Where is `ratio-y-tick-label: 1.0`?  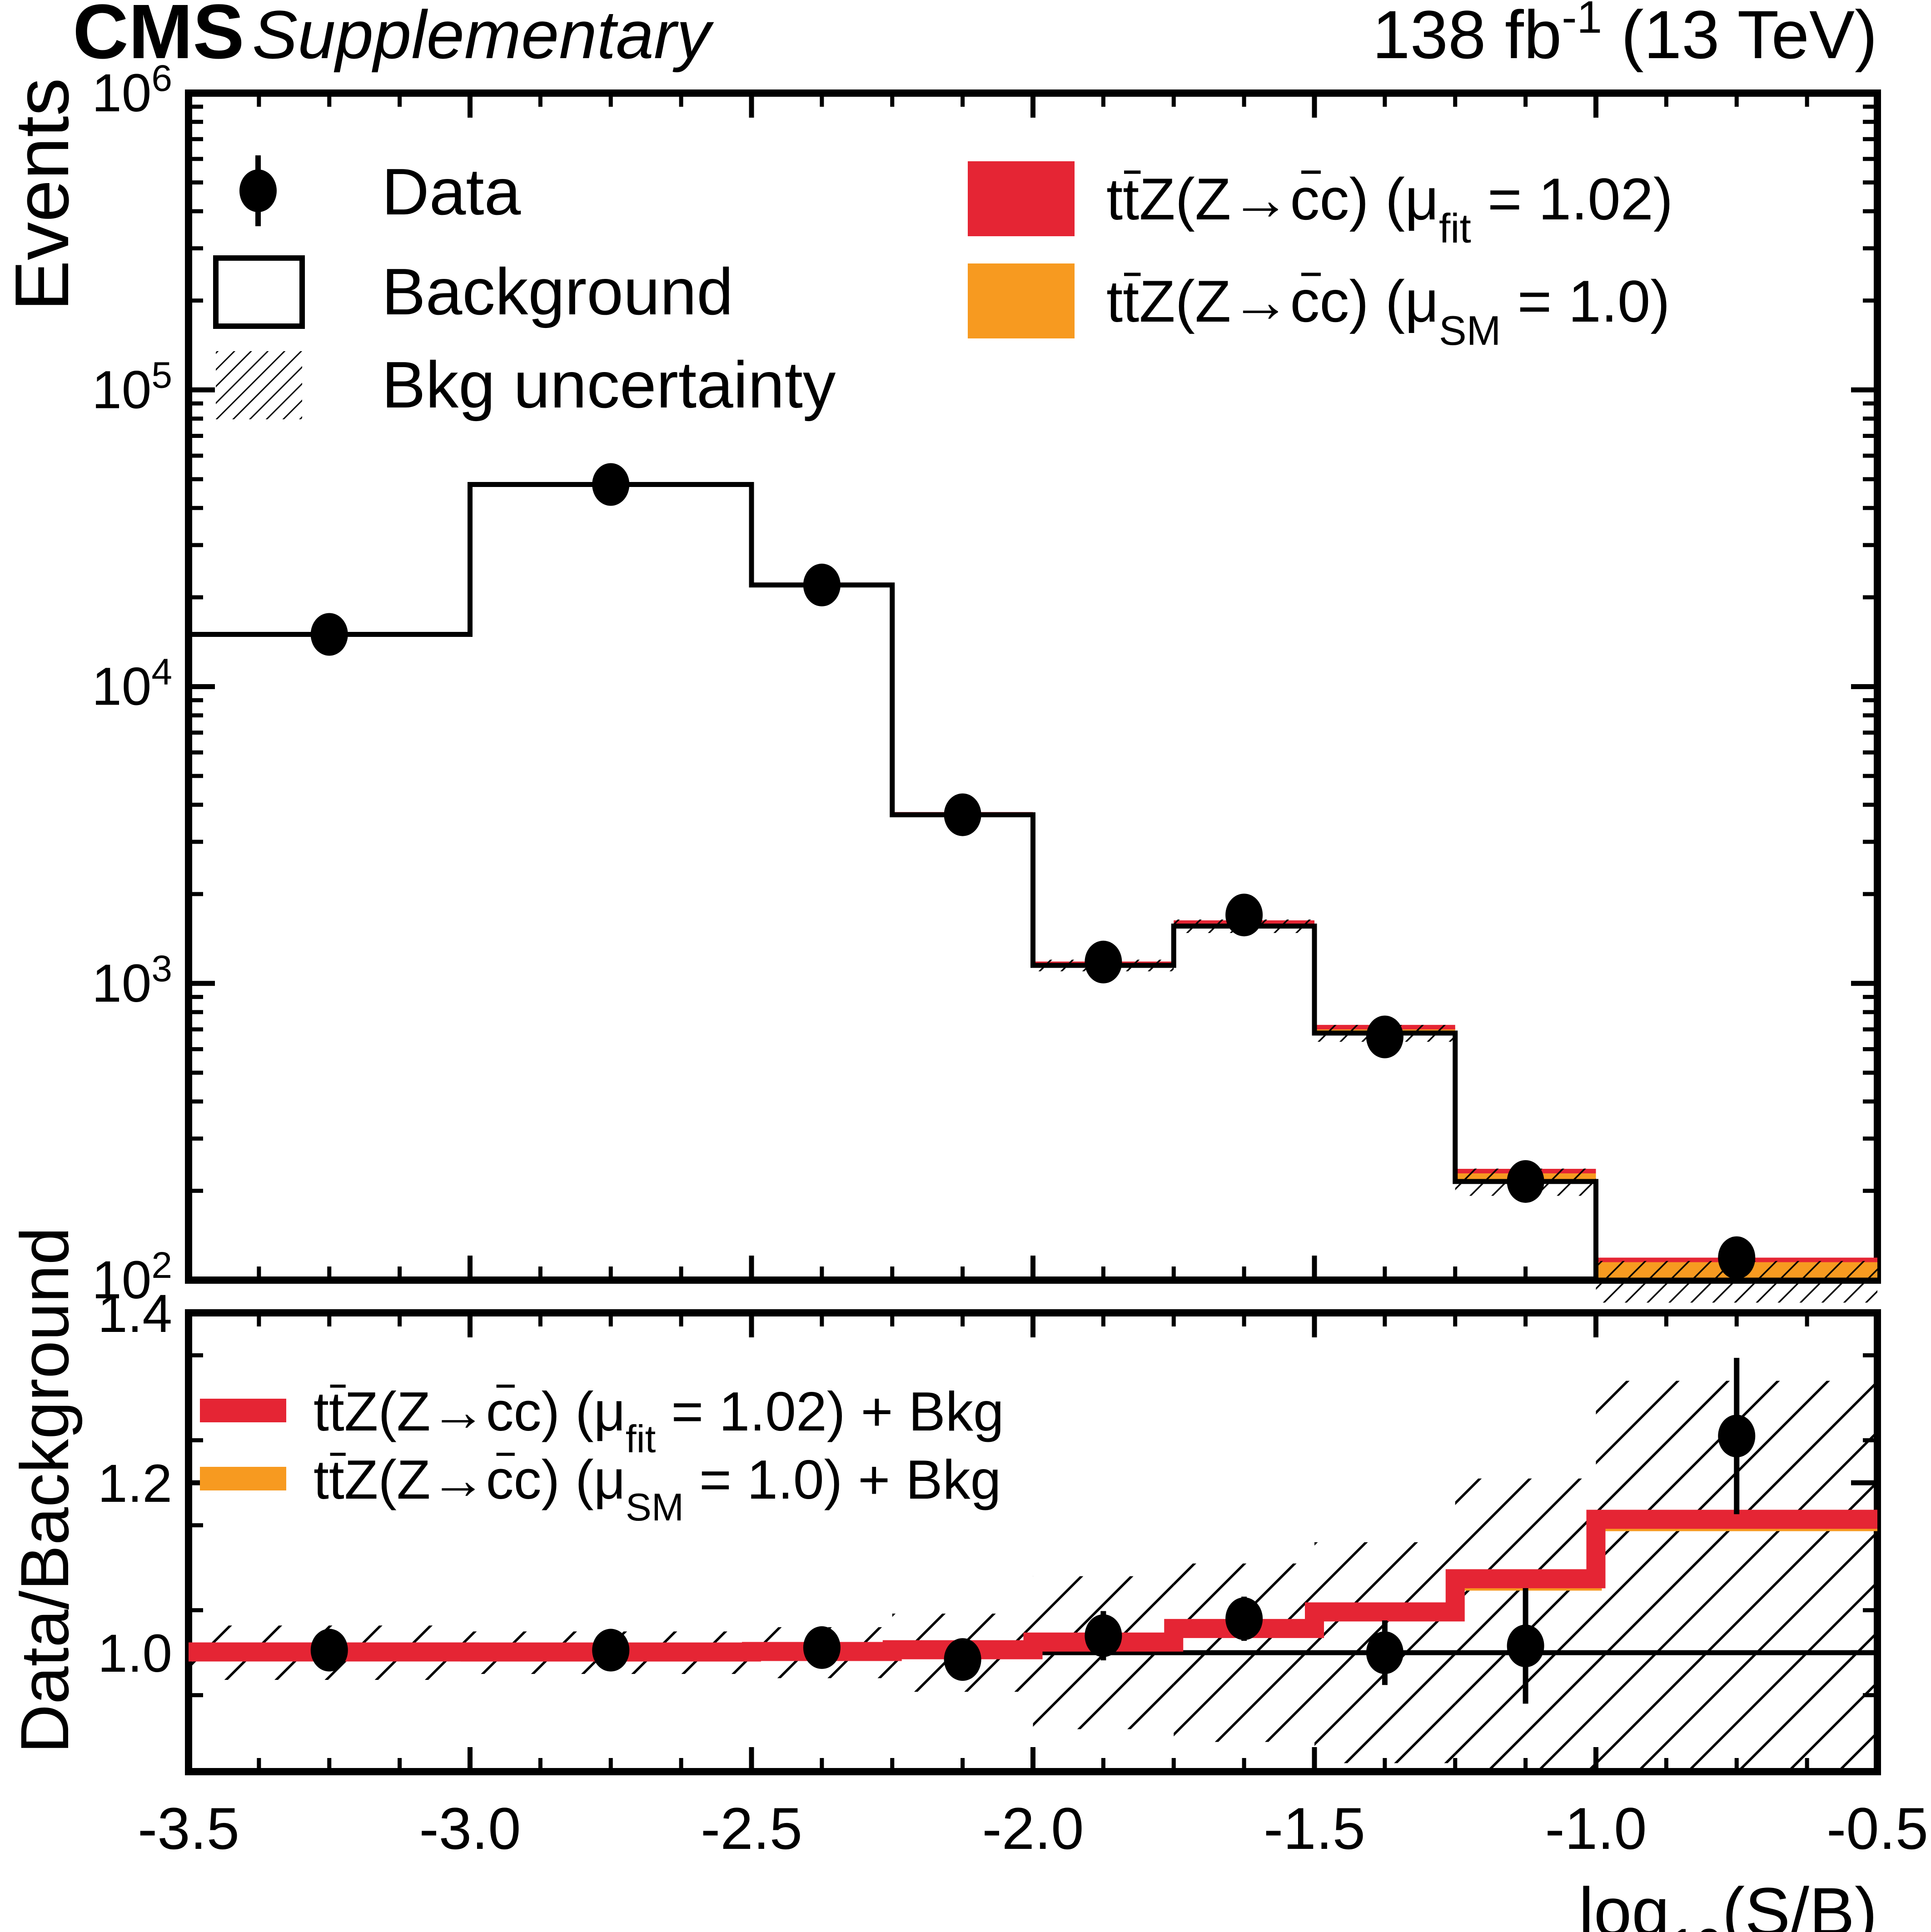 ratio-y-tick-label: 1.0 is located at coordinates (135, 1654).